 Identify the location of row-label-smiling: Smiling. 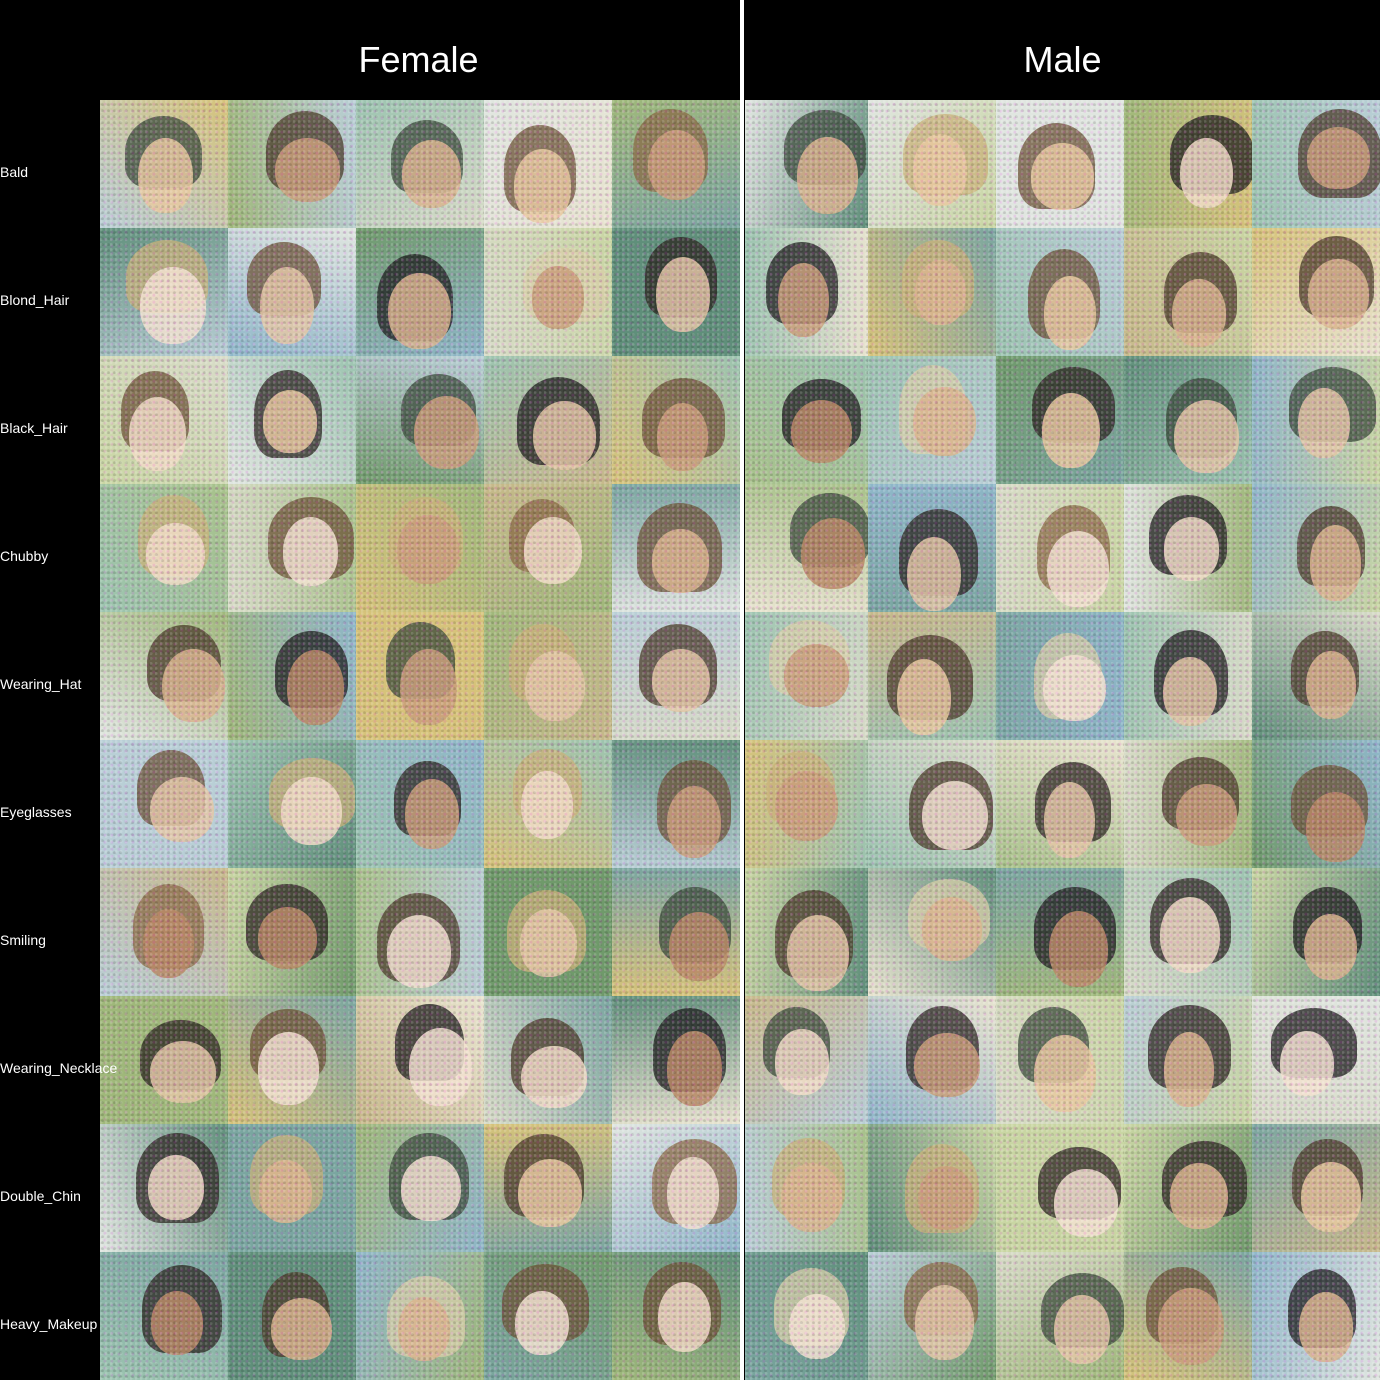
(23, 940).